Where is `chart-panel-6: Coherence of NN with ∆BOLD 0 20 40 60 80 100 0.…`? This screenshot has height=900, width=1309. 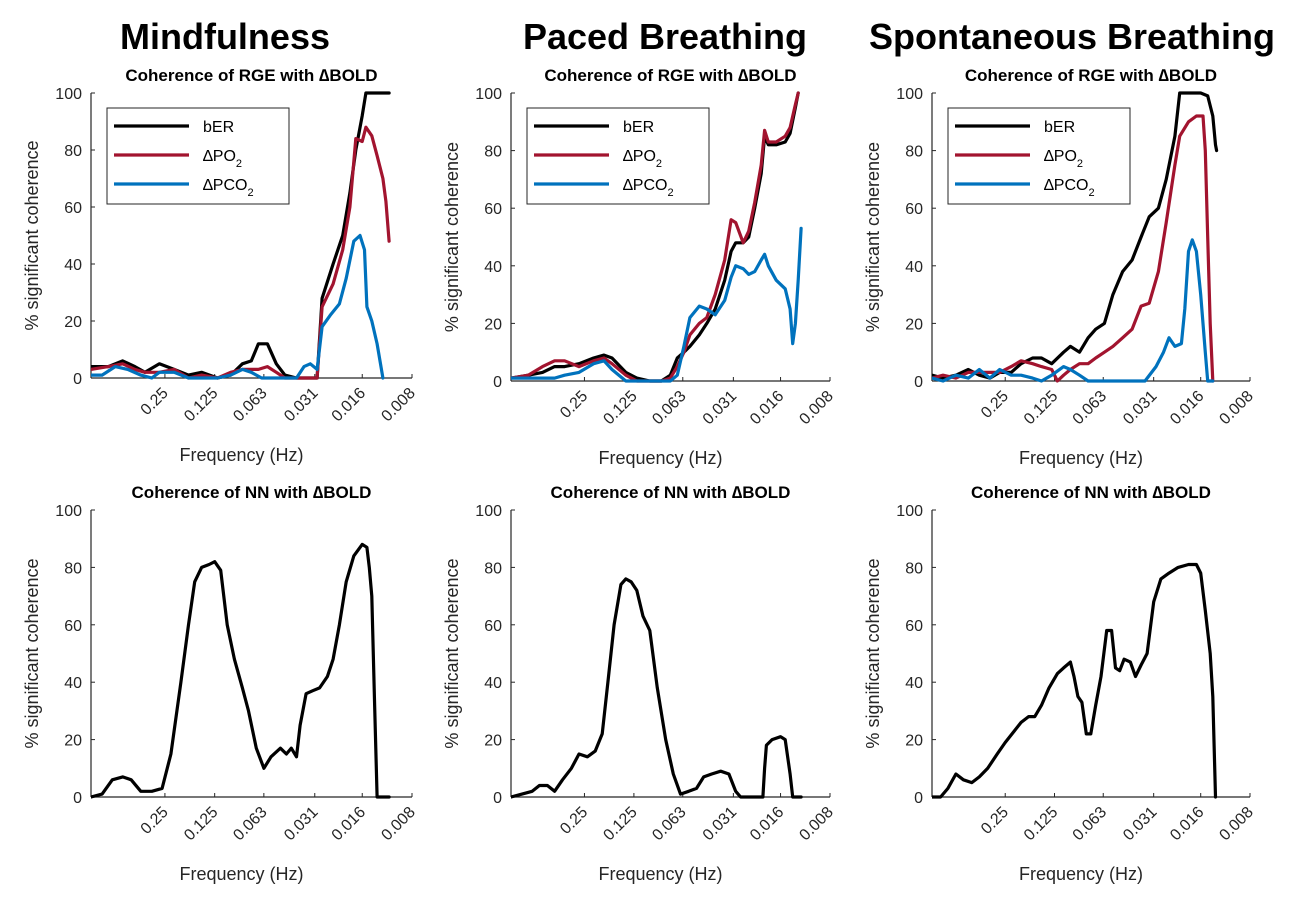 chart-panel-6: Coherence of NN with ∆BOLD 0 20 40 60 80 100 0.… is located at coordinates (1060, 683).